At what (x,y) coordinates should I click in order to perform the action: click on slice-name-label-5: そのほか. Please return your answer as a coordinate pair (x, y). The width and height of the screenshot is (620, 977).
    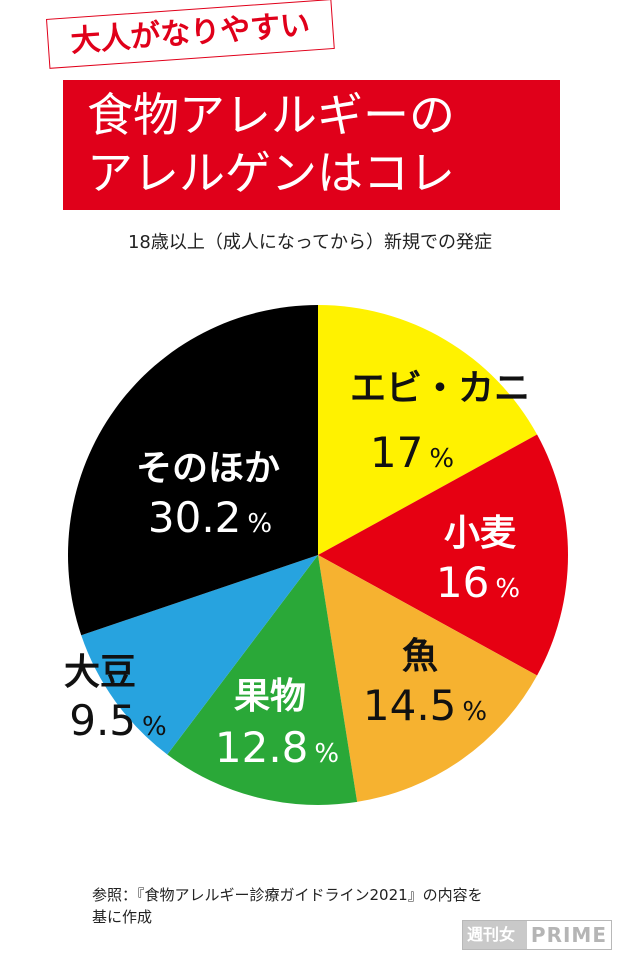
    Looking at the image, I should click on (208, 468).